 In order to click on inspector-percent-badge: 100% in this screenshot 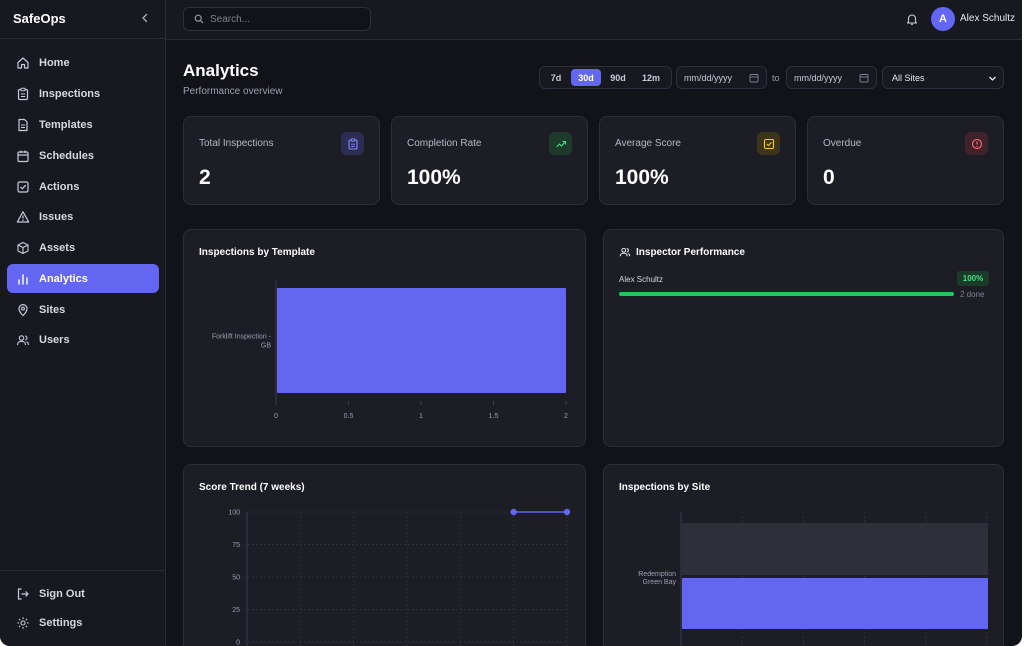, I will do `click(973, 278)`.